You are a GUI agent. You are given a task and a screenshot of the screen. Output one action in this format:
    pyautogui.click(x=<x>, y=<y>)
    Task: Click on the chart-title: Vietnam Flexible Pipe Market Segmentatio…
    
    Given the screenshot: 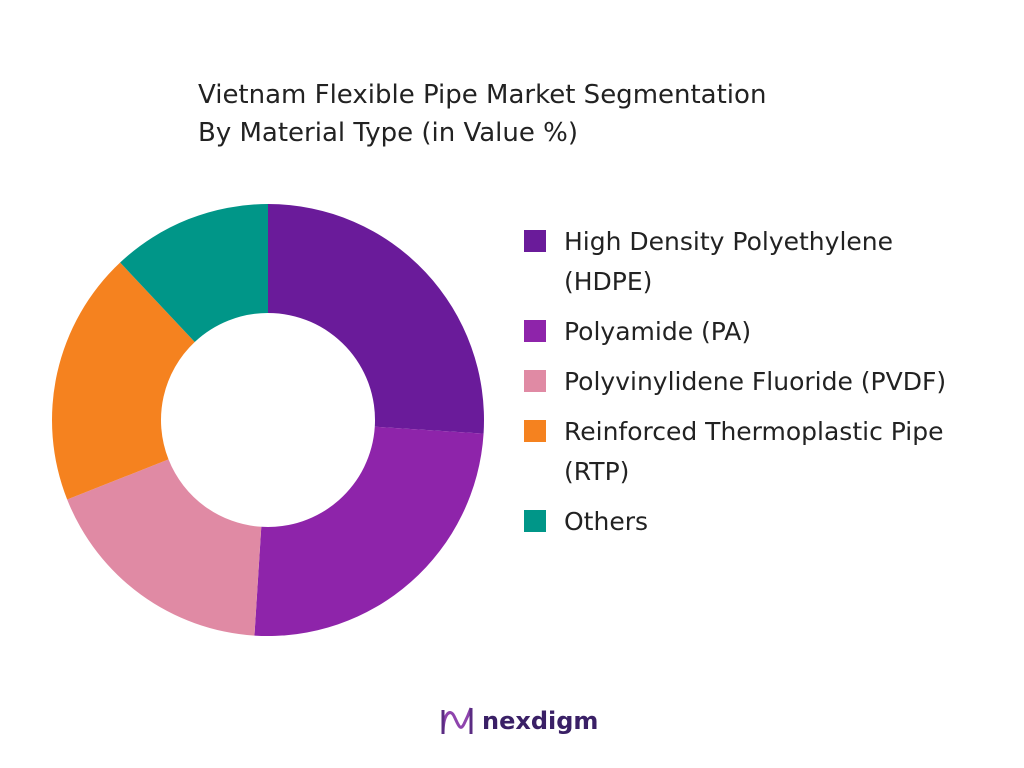 What is the action you would take?
    pyautogui.click(x=482, y=114)
    